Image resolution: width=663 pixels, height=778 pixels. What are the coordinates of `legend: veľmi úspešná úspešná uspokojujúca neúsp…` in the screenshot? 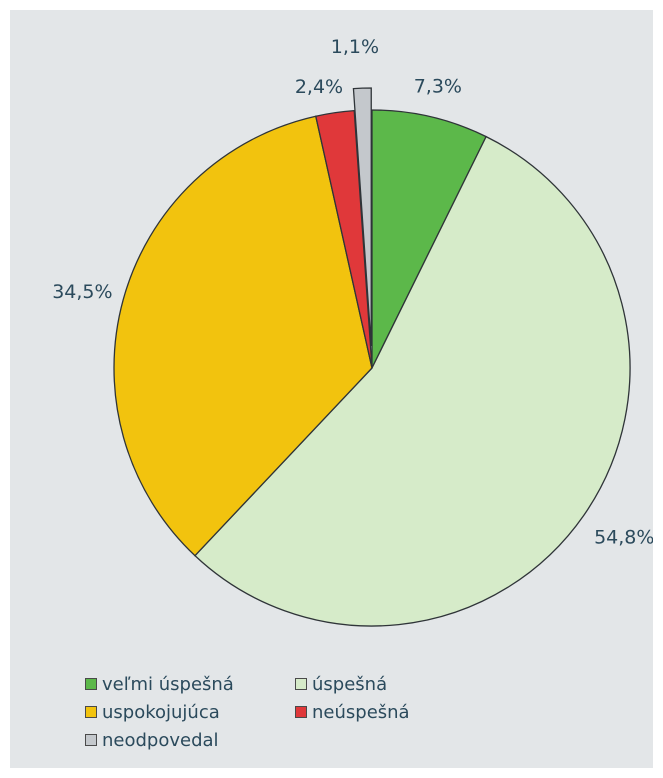 It's located at (295, 712).